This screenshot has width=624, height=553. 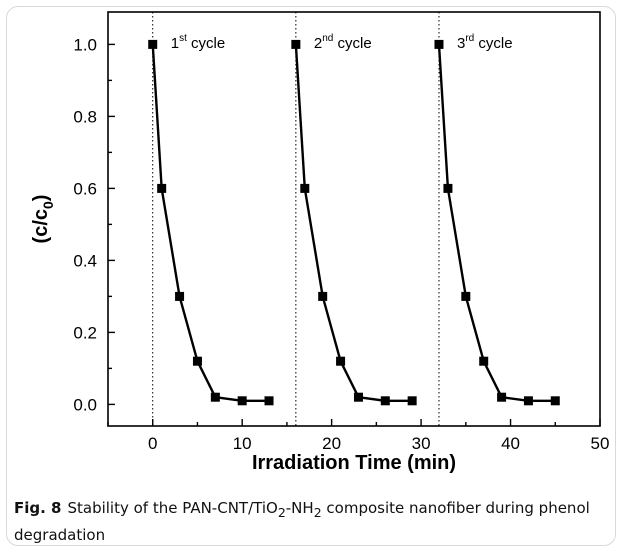 I want to click on caption-subscript-2: 2, so click(x=317, y=512).